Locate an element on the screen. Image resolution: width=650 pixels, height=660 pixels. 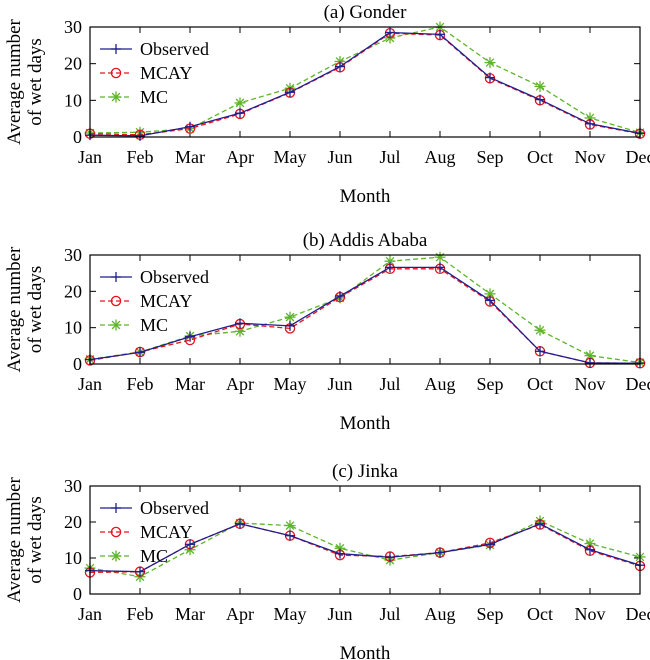
legend: Observed MCAY MC is located at coordinates (154, 532).